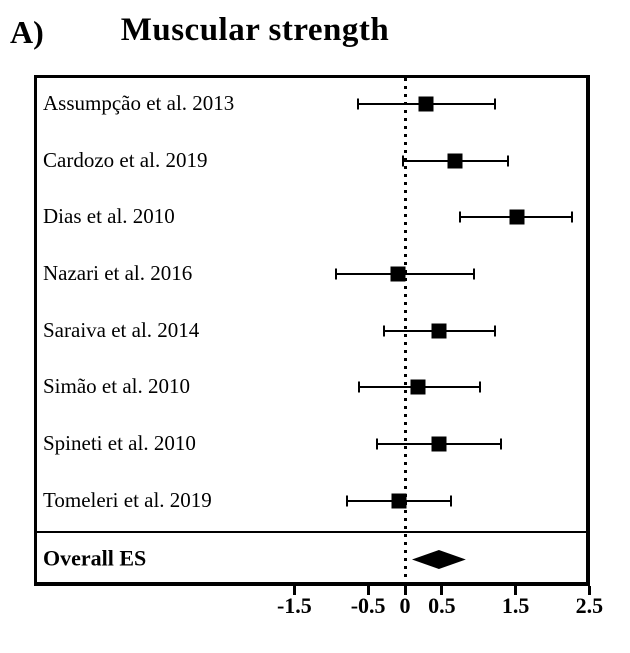 Image resolution: width=630 pixels, height=653 pixels. Describe the element at coordinates (139, 103) in the screenshot. I see `study-label: Assumpção et al. 2013` at that location.